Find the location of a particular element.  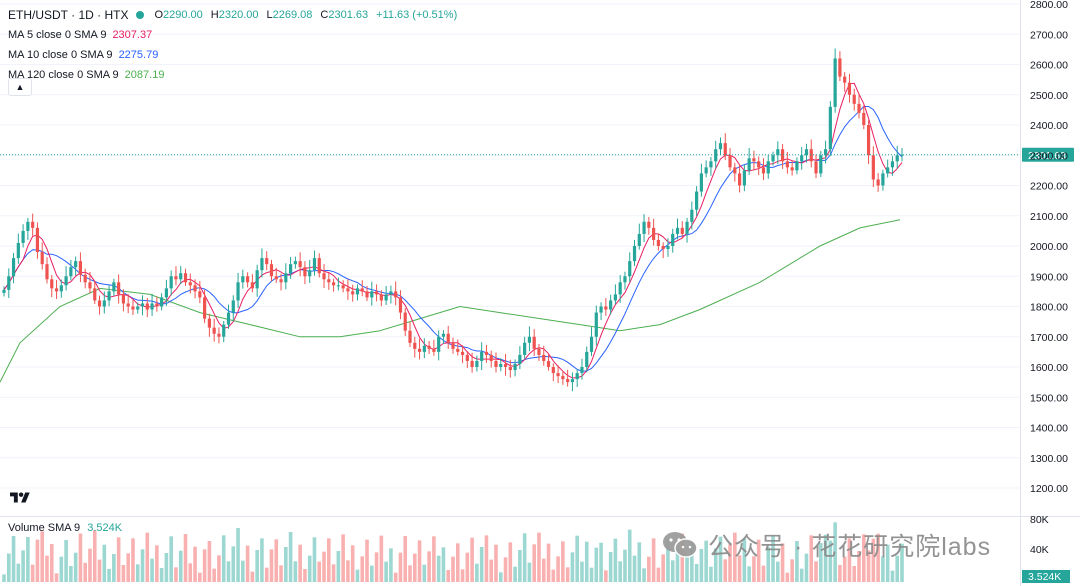

close-label: C is located at coordinates (324, 15).